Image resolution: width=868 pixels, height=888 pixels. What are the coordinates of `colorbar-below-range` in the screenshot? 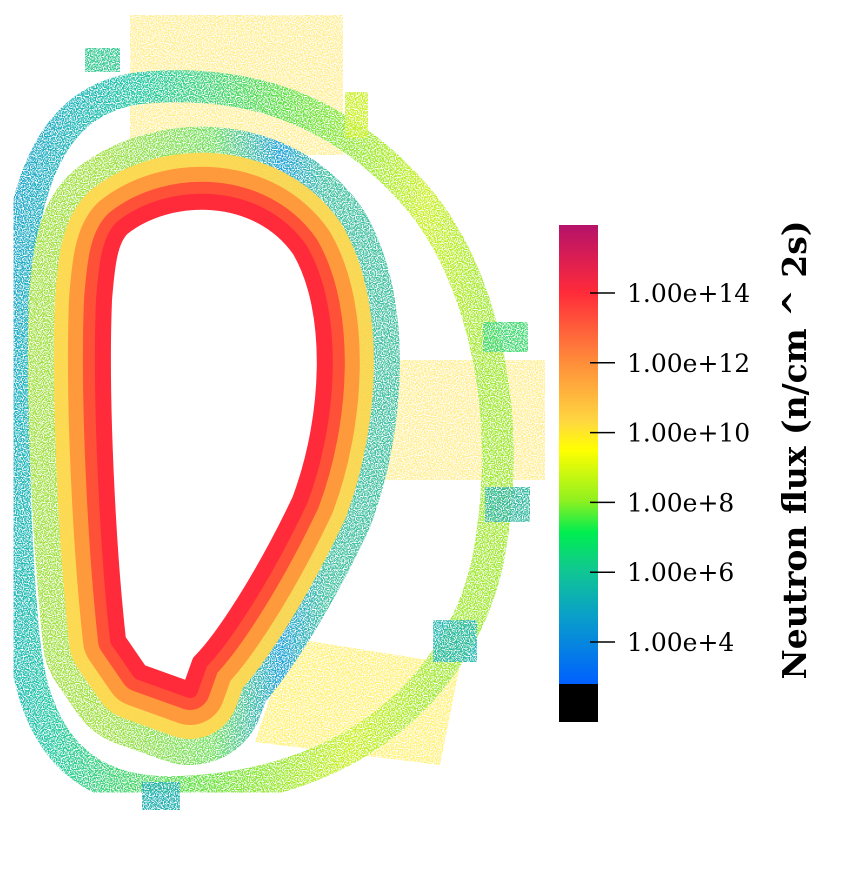 It's located at (578, 703).